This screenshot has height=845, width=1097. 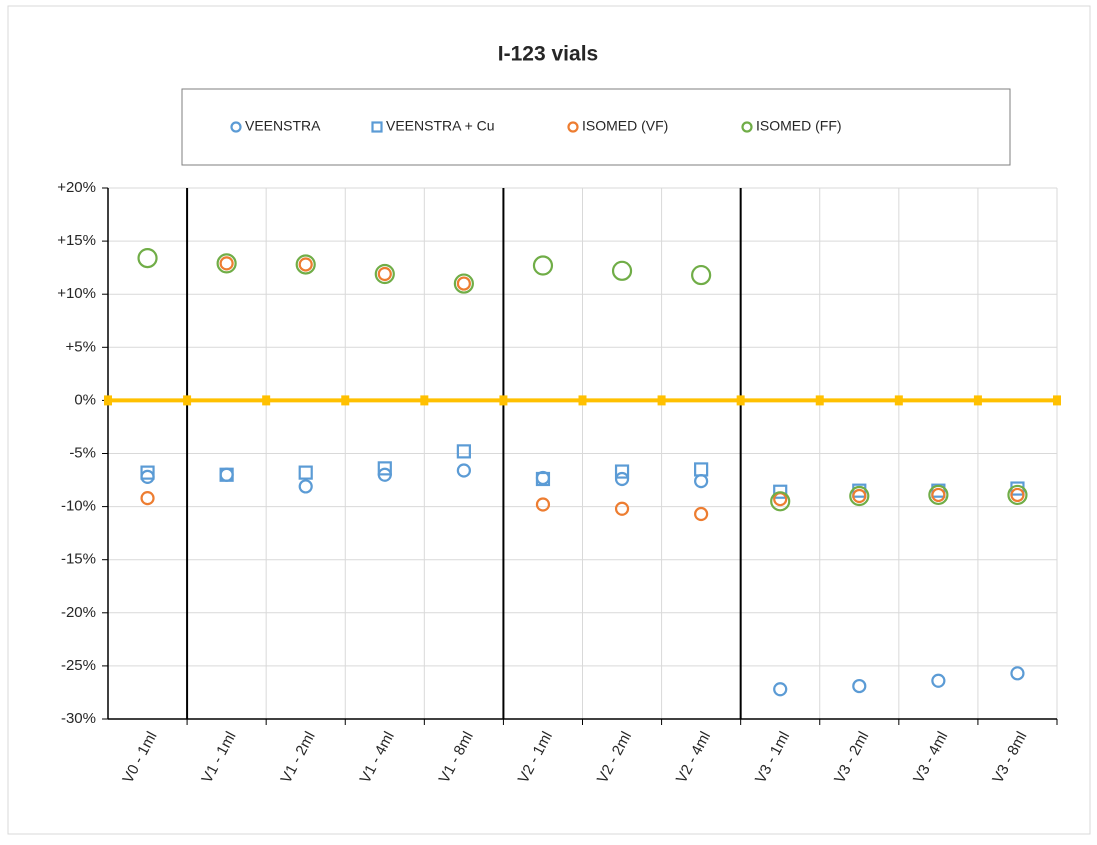 I want to click on y-tick-label: +20%, so click(x=76, y=187).